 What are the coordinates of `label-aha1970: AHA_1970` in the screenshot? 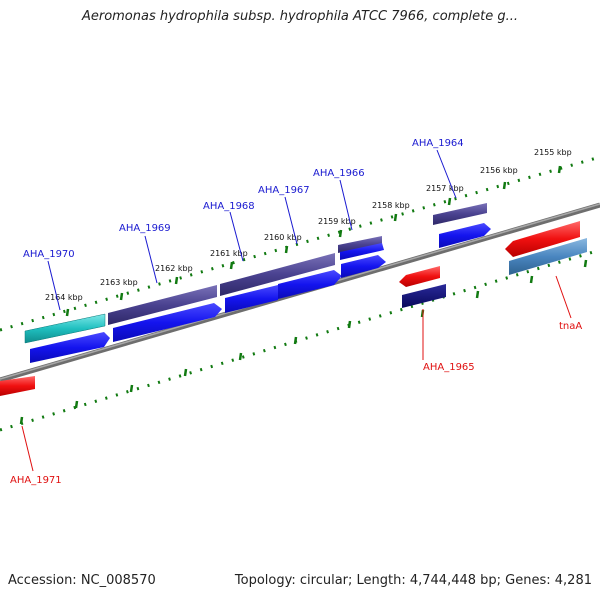 It's located at (49, 254).